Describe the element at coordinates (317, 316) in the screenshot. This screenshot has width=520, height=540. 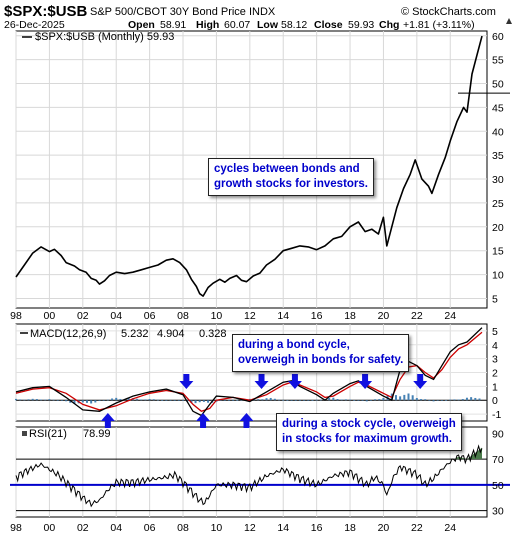
I see `x-tick-label-top: 16` at that location.